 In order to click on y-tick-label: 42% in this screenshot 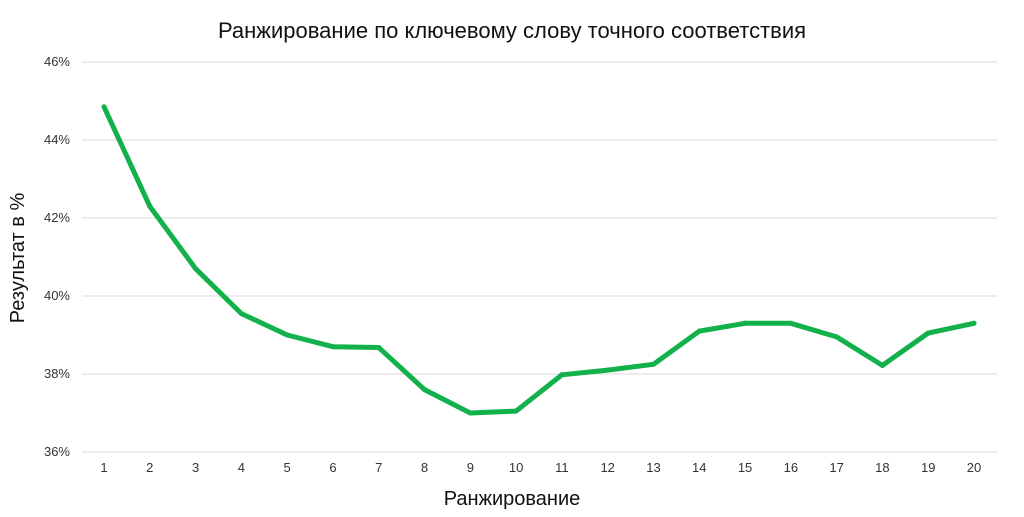, I will do `click(57, 217)`.